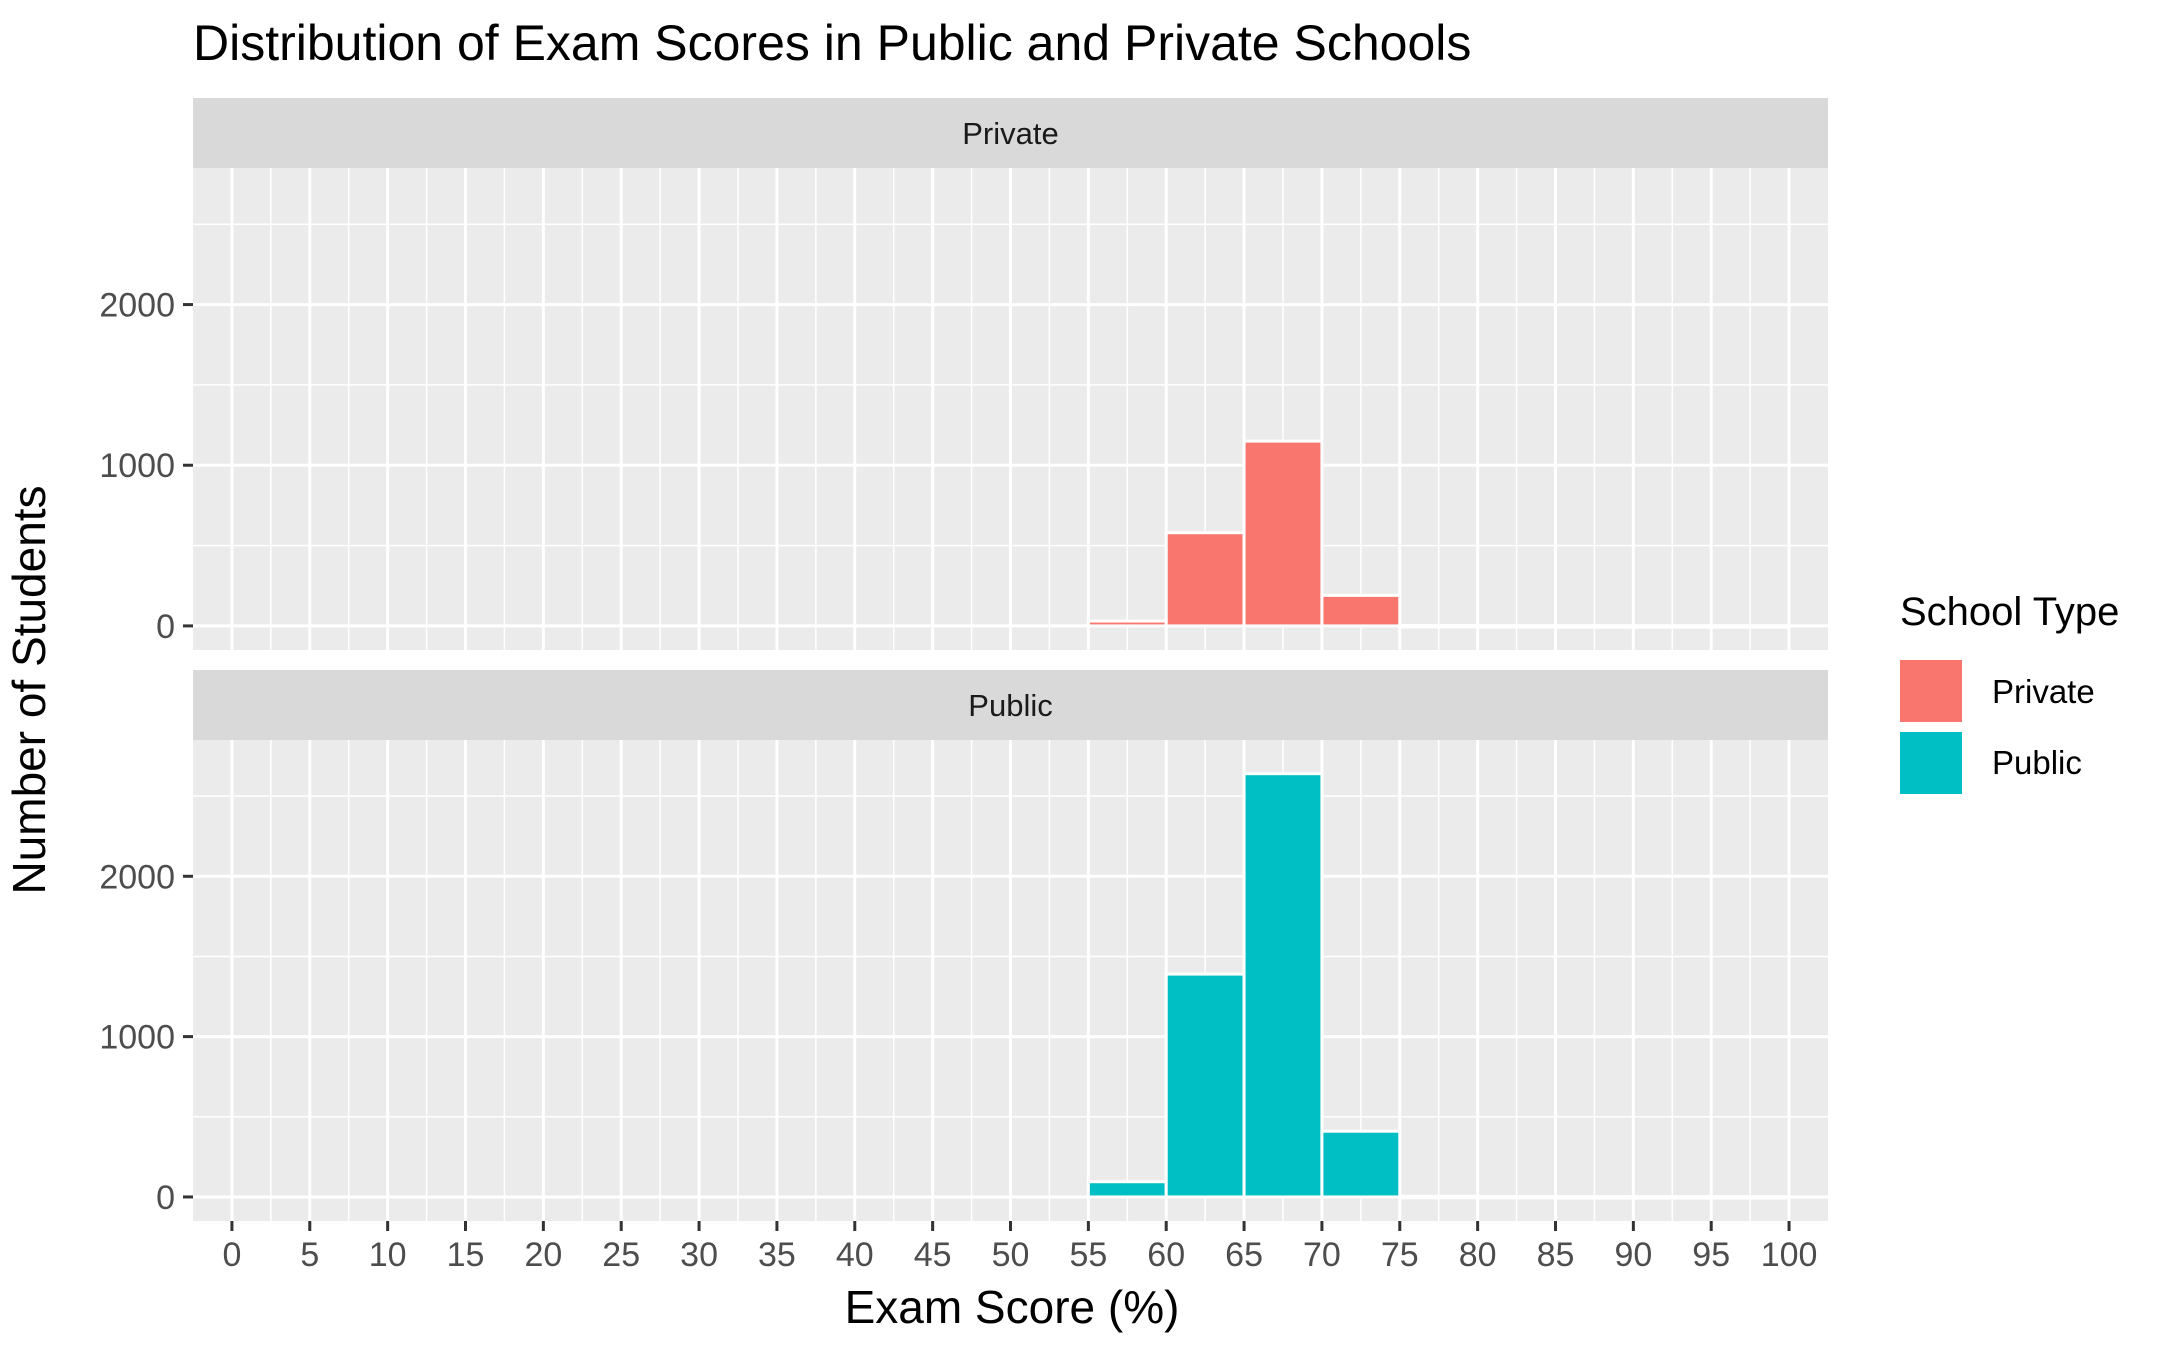  What do you see at coordinates (2009, 612) in the screenshot?
I see `legend-title: School Type` at bounding box center [2009, 612].